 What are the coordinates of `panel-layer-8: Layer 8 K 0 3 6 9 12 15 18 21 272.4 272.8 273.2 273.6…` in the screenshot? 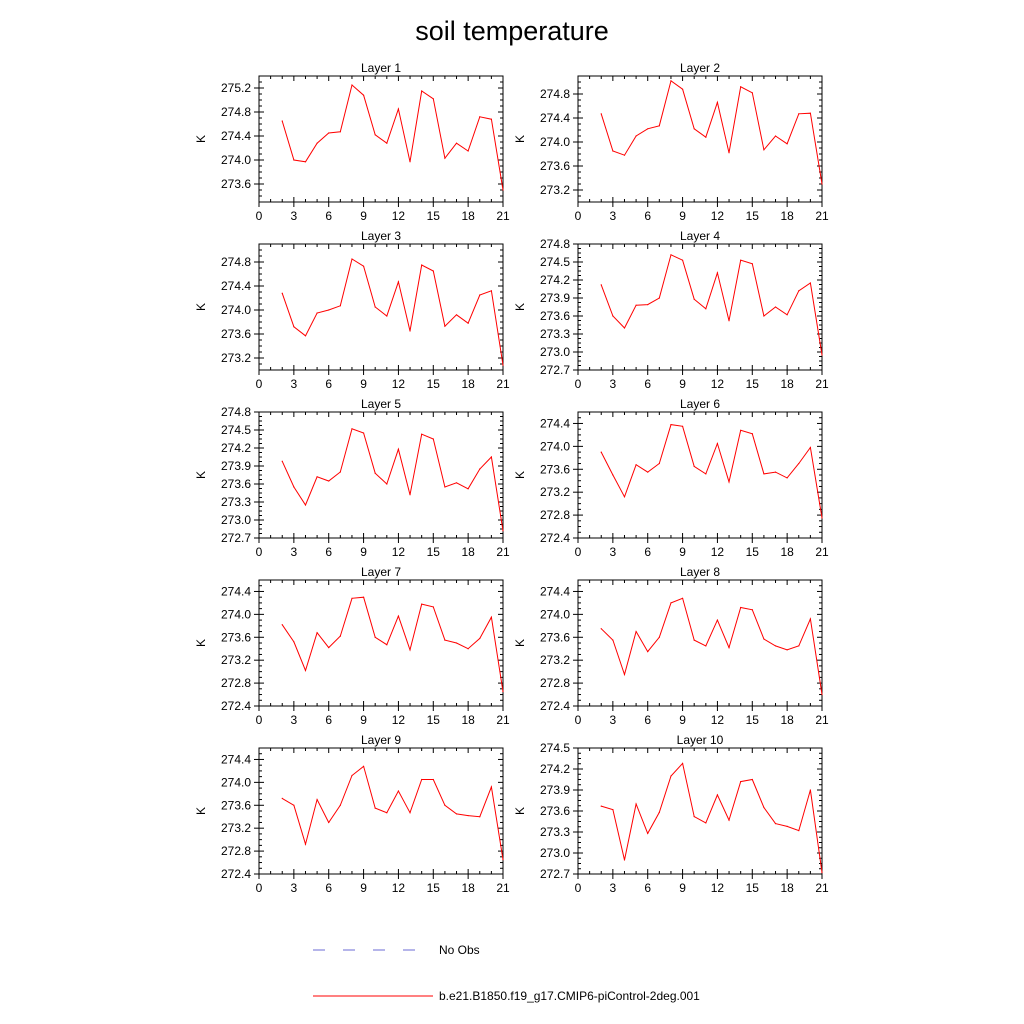 It's located at (671, 646).